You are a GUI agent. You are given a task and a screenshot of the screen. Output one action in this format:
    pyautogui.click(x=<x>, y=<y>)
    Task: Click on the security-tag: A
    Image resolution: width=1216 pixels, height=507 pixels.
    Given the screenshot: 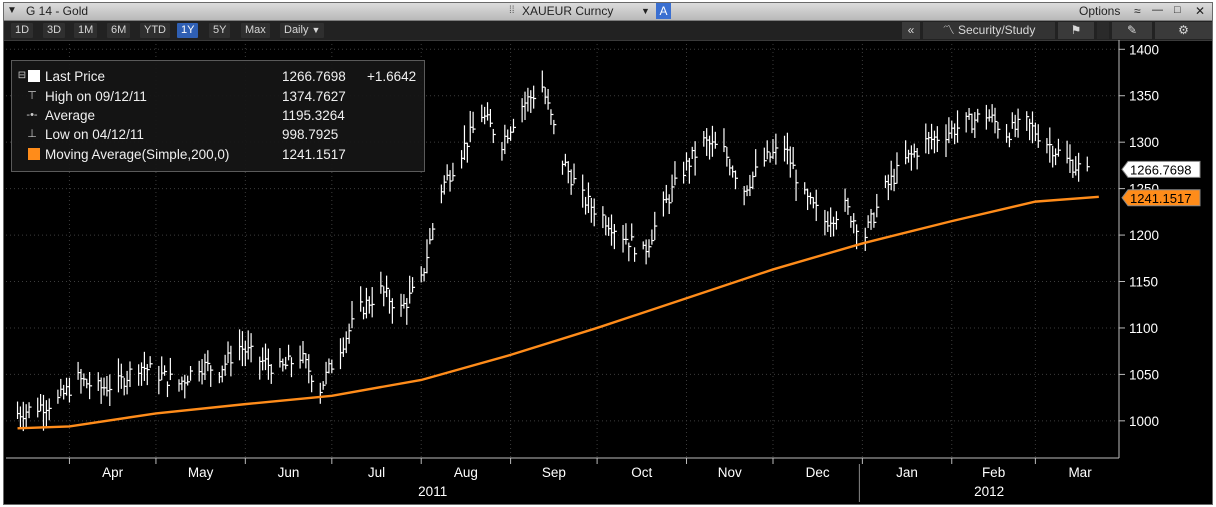 What is the action you would take?
    pyautogui.click(x=663, y=11)
    